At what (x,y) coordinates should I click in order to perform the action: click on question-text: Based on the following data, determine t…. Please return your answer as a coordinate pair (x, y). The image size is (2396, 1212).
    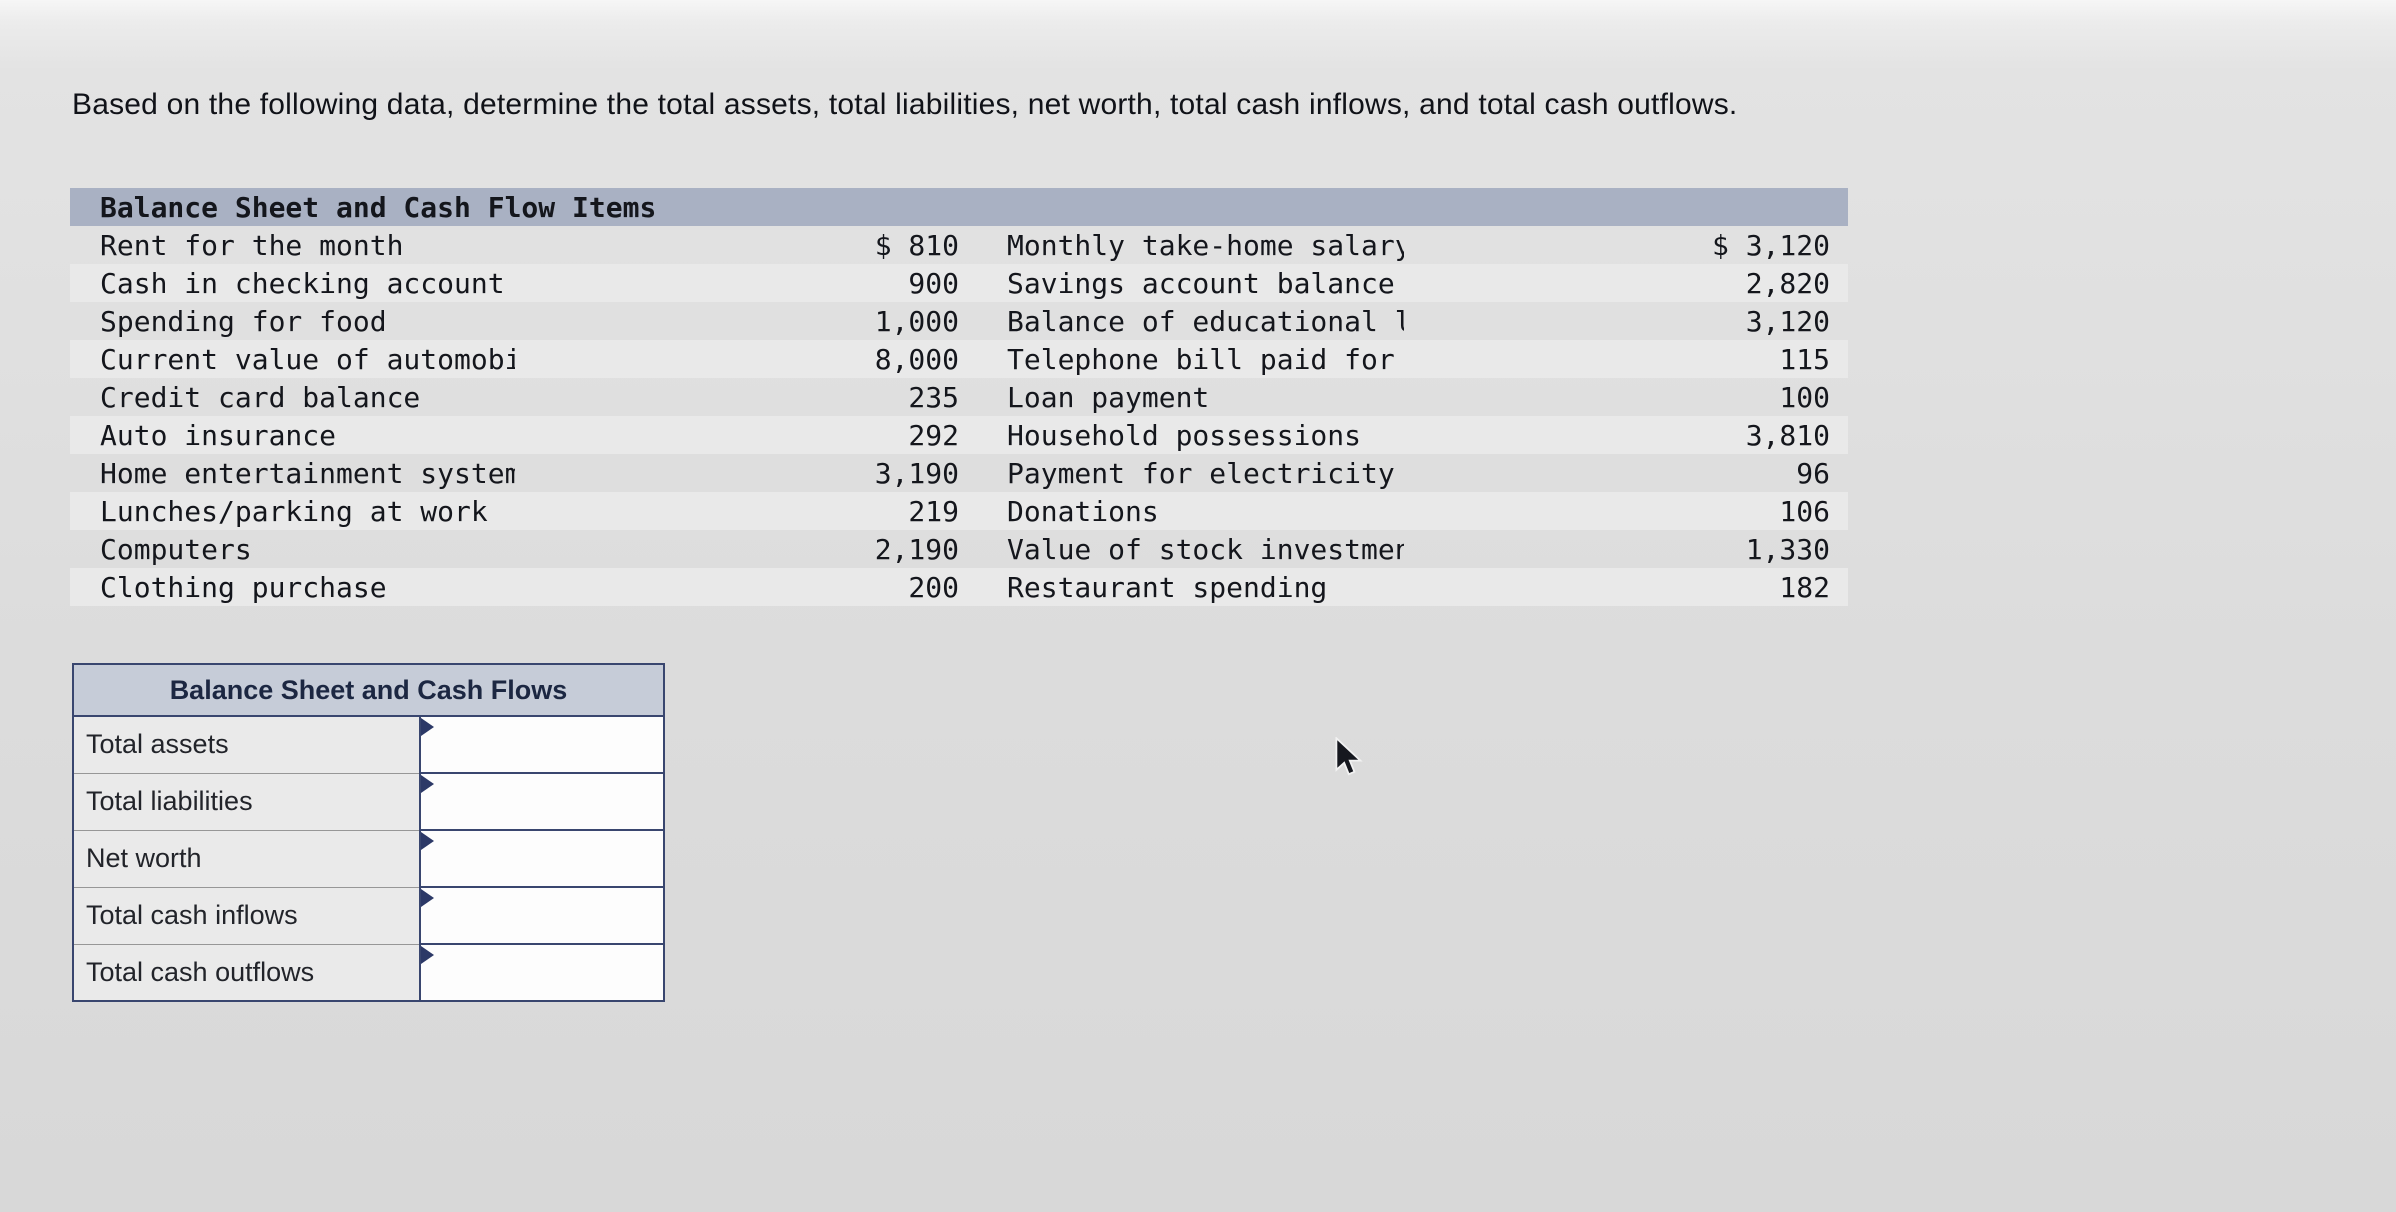
    Looking at the image, I should click on (905, 104).